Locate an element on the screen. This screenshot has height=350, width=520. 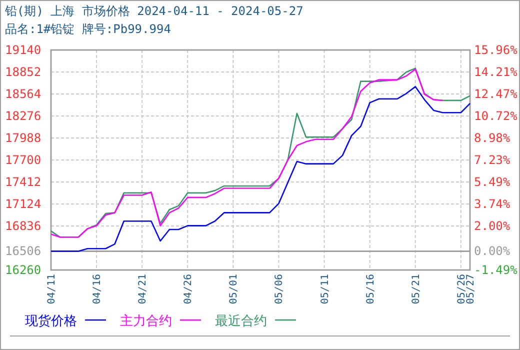
y2-tick-label: 5.49% is located at coordinates (492, 182).